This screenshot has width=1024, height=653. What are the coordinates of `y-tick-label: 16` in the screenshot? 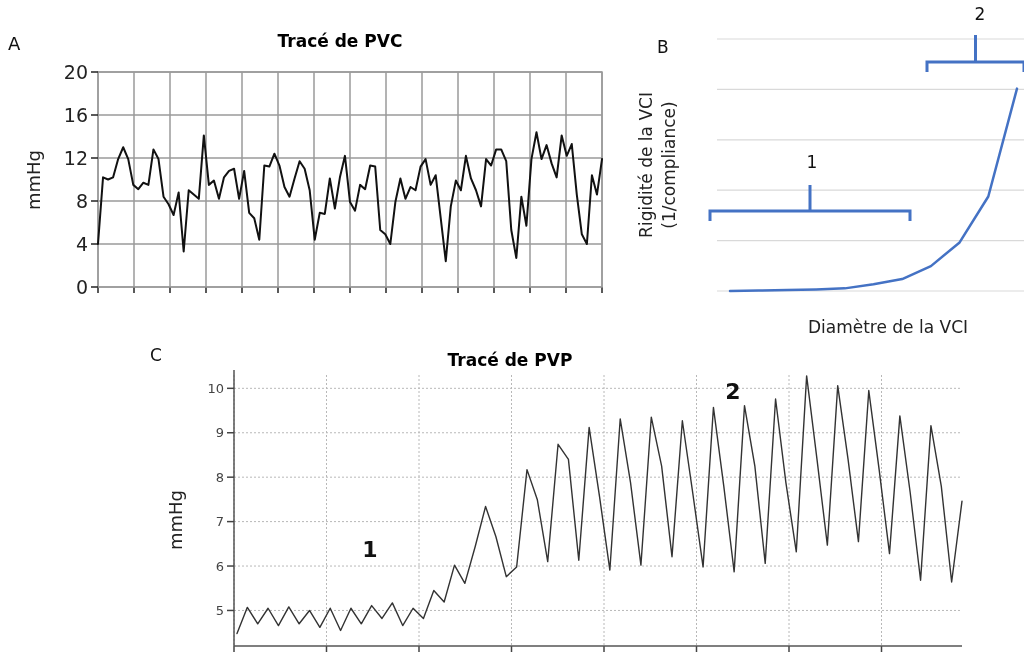 It's located at (75, 114).